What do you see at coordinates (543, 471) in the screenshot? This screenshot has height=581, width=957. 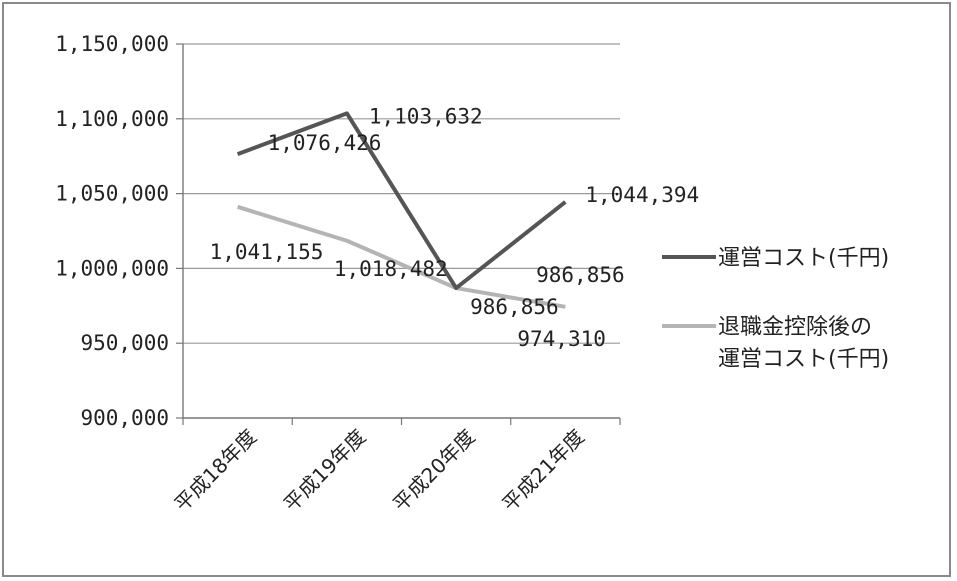 I see `x-tick-label: 平成21年度` at bounding box center [543, 471].